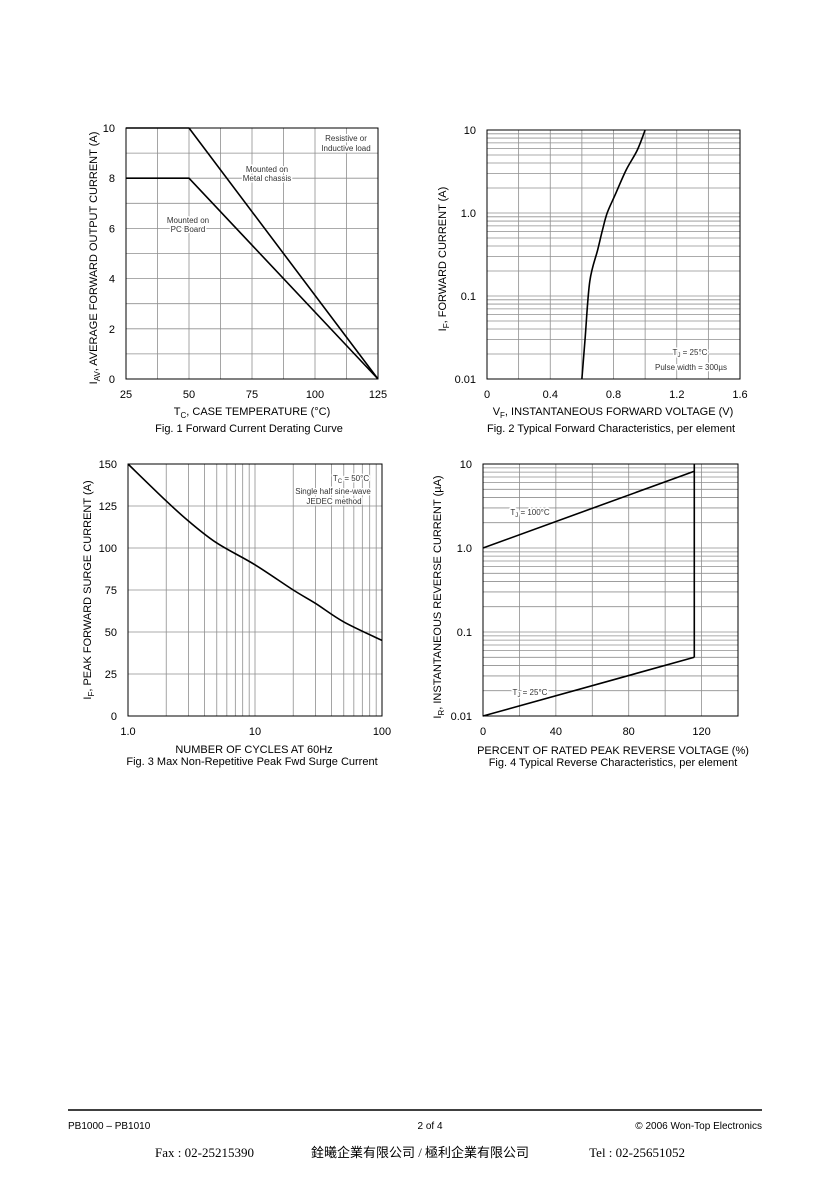 Image resolution: width=840 pixels, height=1189 pixels. I want to click on x-tick-label: 80, so click(629, 732).